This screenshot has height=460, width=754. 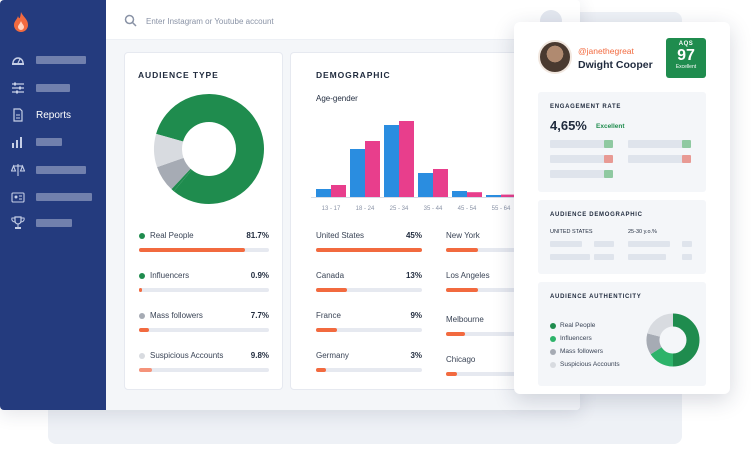 I want to click on profile-name: Dwight Cooper, so click(x=615, y=65).